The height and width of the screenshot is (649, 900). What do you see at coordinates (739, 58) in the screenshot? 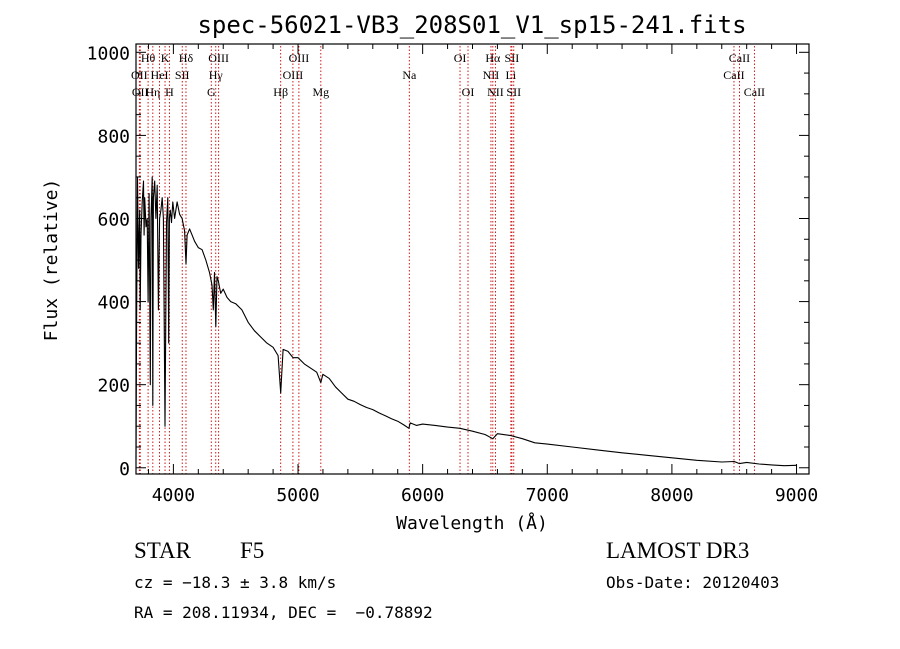
I see `spectral-line-label-26: CaII` at bounding box center [739, 58].